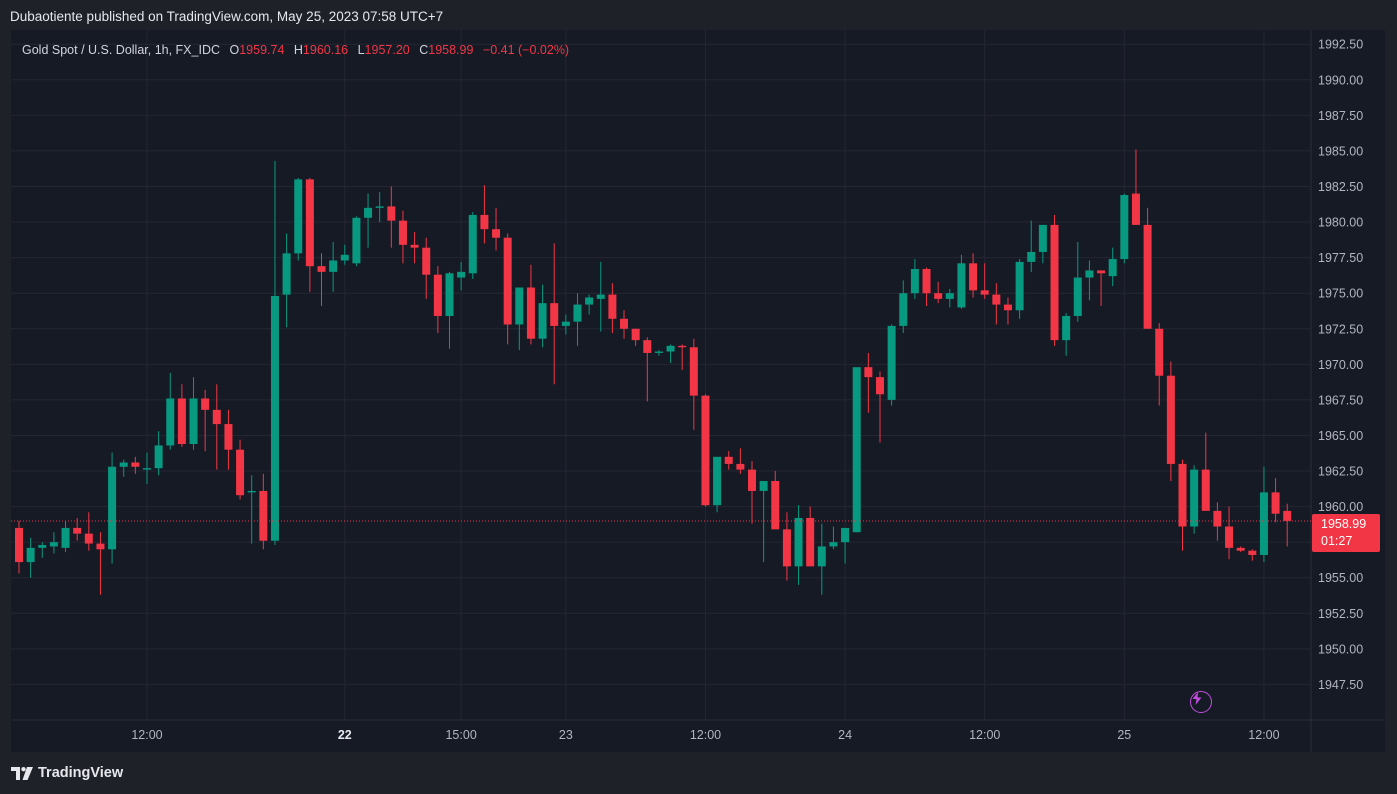  I want to click on symbol-name: Gold Spot / U.S. Dollar, 1h, FX_IDC, so click(121, 50).